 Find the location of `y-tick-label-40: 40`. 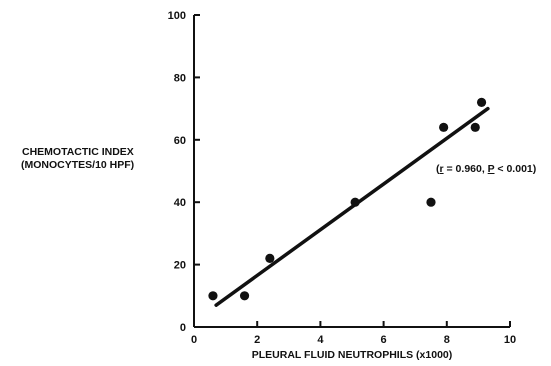

y-tick-label-40: 40 is located at coordinates (180, 203).